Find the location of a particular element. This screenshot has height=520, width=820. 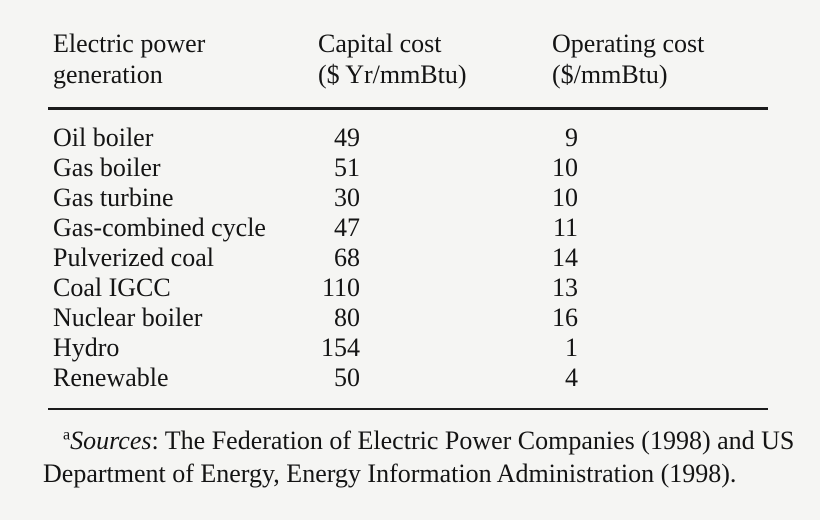

capital-cost-value: 49 is located at coordinates (347, 137).